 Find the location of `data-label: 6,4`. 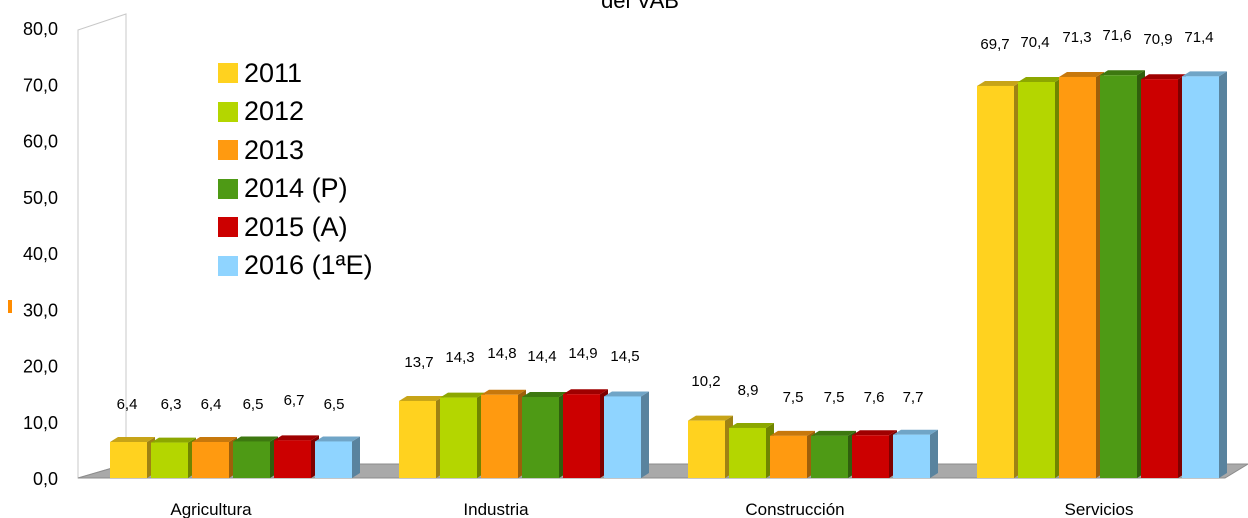

data-label: 6,4 is located at coordinates (127, 404).